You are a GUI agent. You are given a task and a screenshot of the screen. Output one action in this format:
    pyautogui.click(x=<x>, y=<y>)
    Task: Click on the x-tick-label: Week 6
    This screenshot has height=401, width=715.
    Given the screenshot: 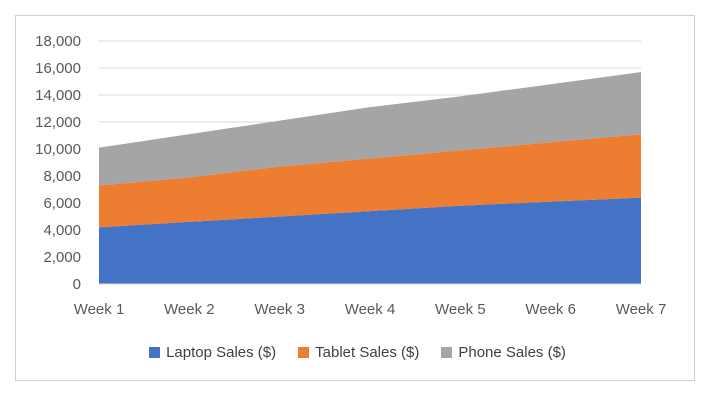 What is the action you would take?
    pyautogui.click(x=550, y=309)
    